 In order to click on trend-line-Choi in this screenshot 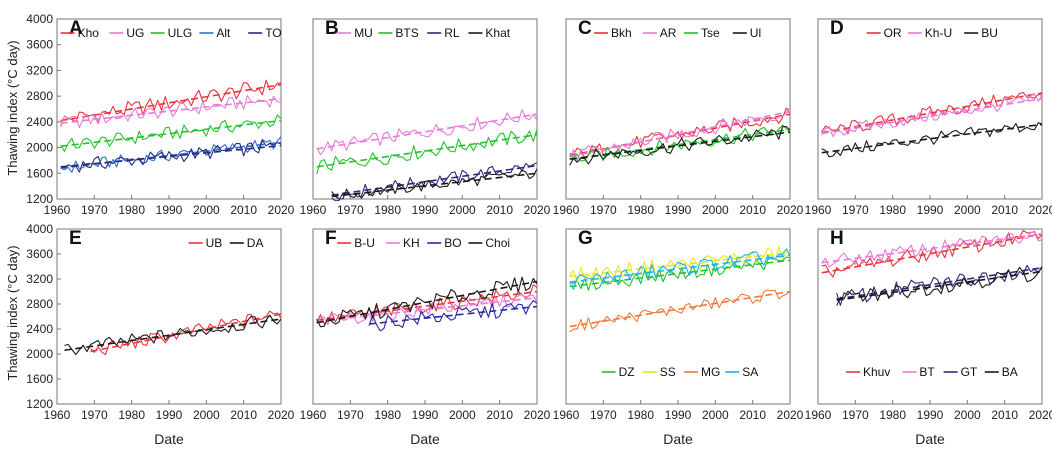, I will do `click(426, 302)`.